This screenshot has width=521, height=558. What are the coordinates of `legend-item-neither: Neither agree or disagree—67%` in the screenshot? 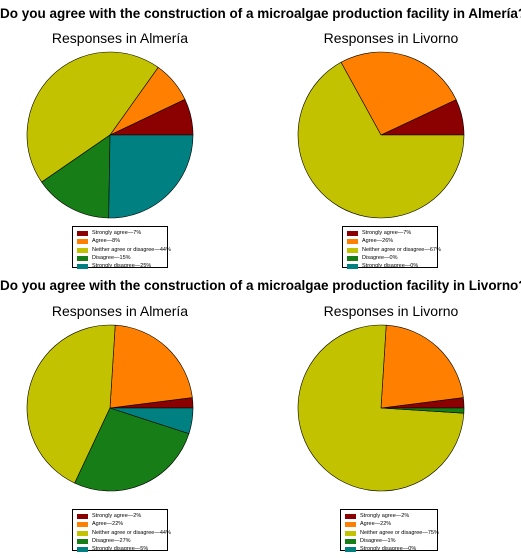 It's located at (394, 250).